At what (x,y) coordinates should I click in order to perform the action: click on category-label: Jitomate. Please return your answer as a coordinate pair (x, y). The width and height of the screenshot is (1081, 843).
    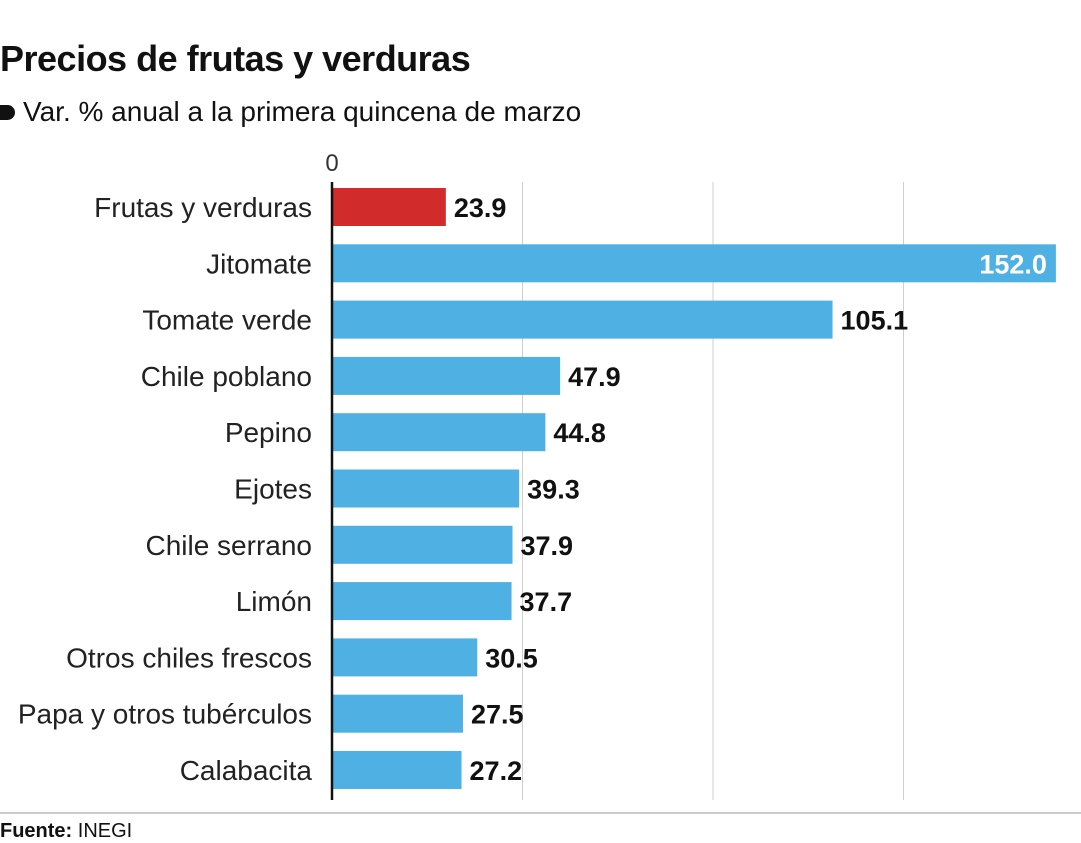
    Looking at the image, I should click on (259, 263).